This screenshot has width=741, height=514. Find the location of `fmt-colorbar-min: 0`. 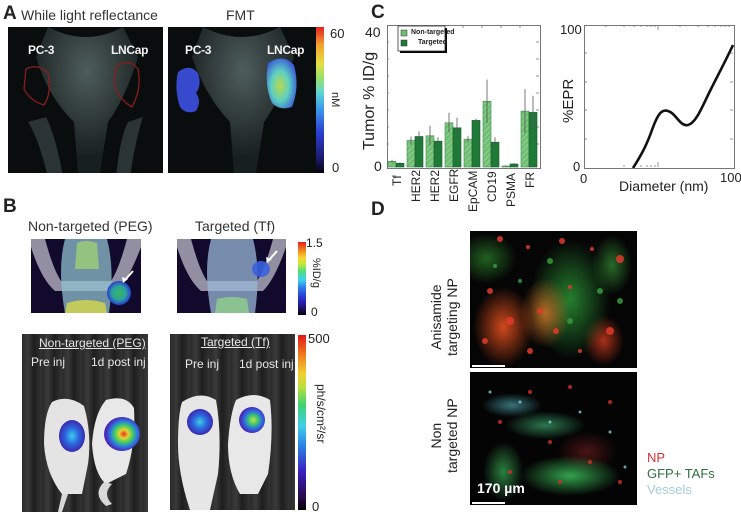

fmt-colorbar-min: 0 is located at coordinates (336, 167).